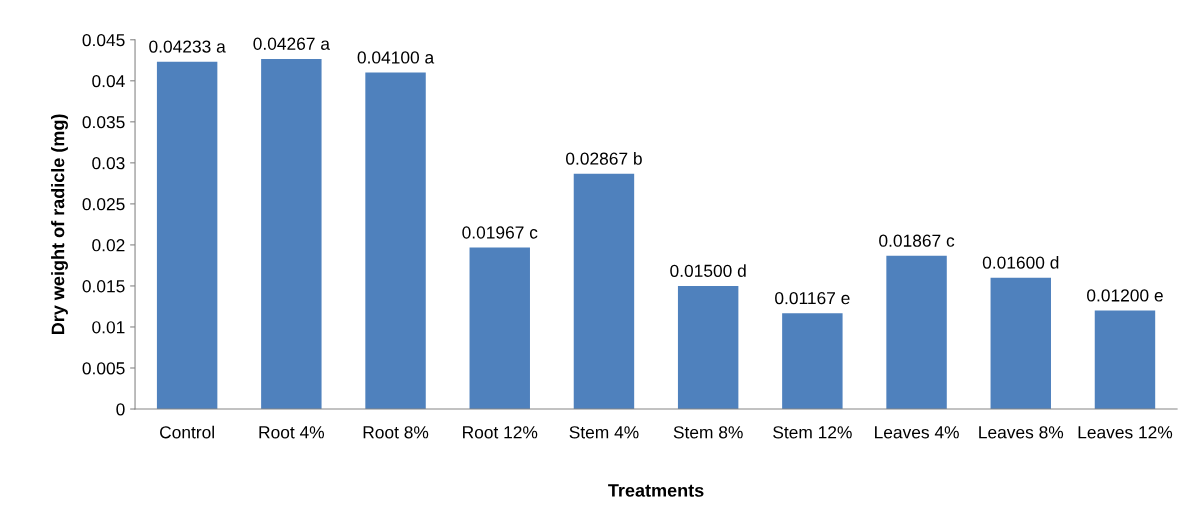 The height and width of the screenshot is (510, 1195). Describe the element at coordinates (103, 368) in the screenshot. I see `y-tick-label: 0.005` at that location.